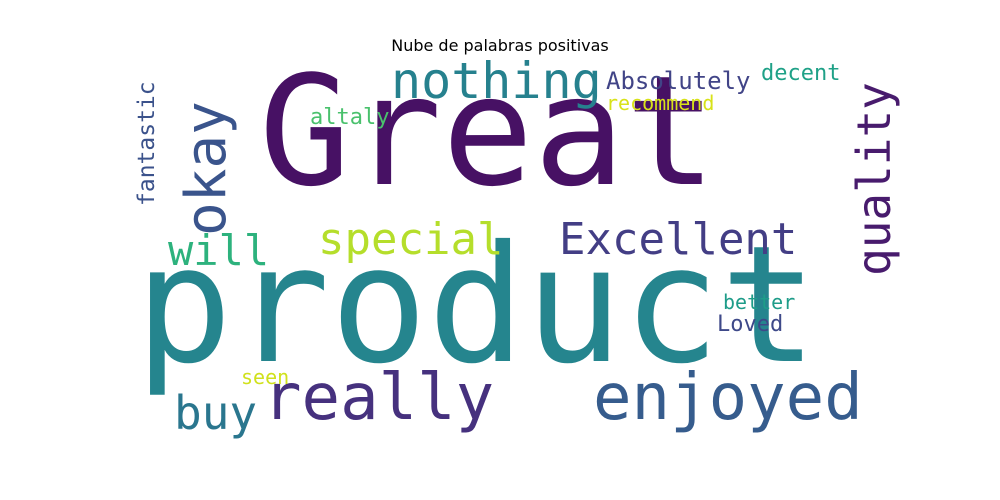 This screenshot has width=1000, height=500. What do you see at coordinates (801, 73) in the screenshot?
I see `word-decent: decent` at bounding box center [801, 73].